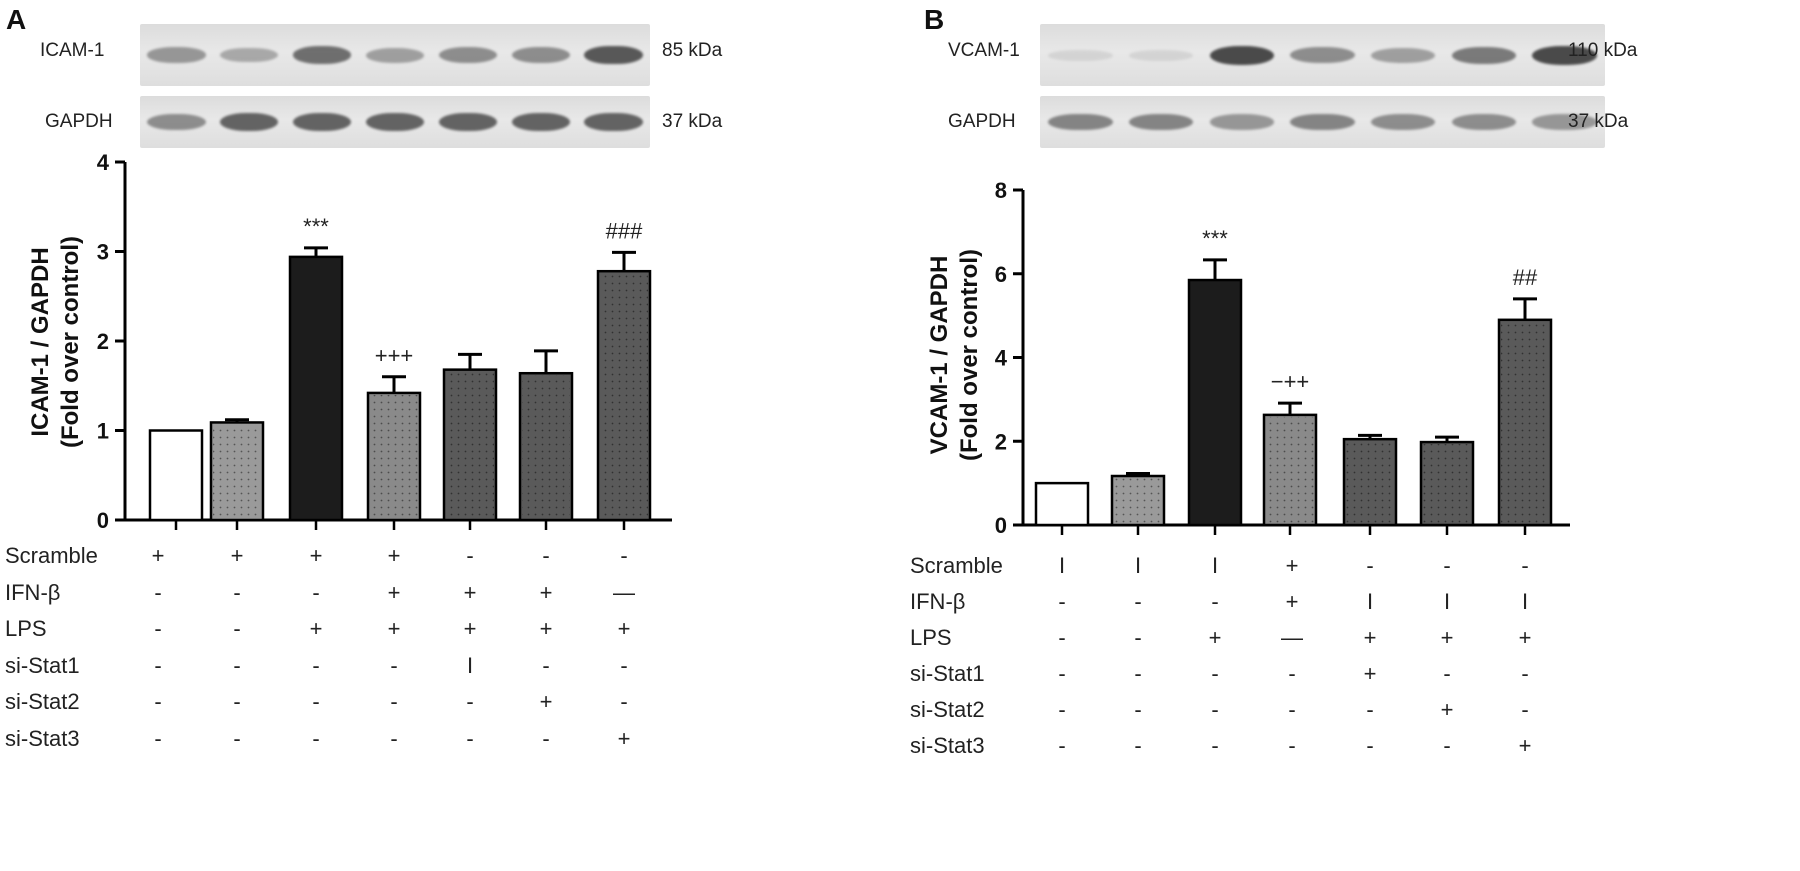  What do you see at coordinates (692, 121) in the screenshot?
I see `blot-kda-label: 37 kDa` at bounding box center [692, 121].